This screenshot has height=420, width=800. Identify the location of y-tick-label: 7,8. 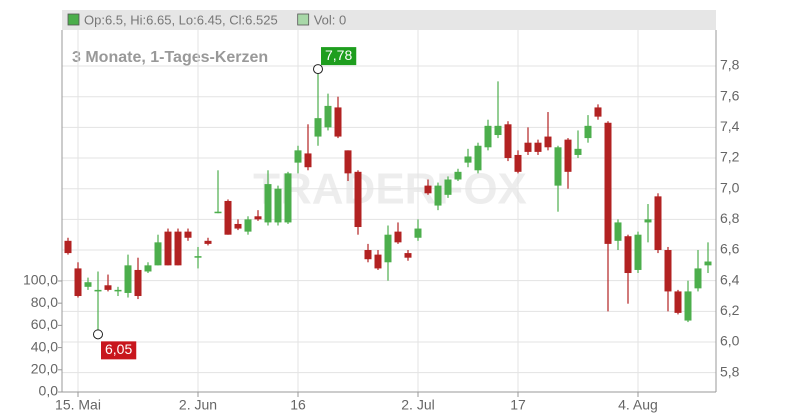
(730, 65).